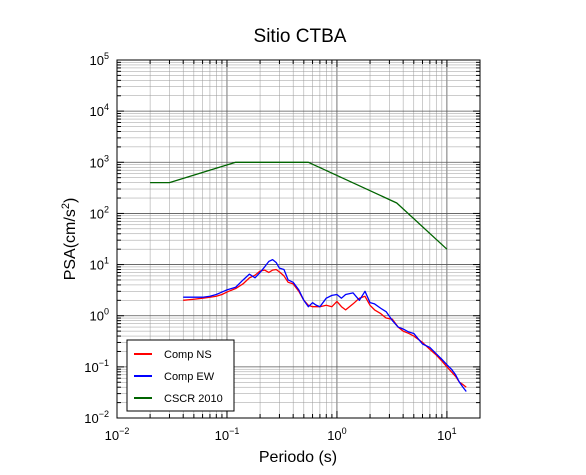  What do you see at coordinates (344, 431) in the screenshot?
I see `x-tick-label-exponent: 0` at bounding box center [344, 431].